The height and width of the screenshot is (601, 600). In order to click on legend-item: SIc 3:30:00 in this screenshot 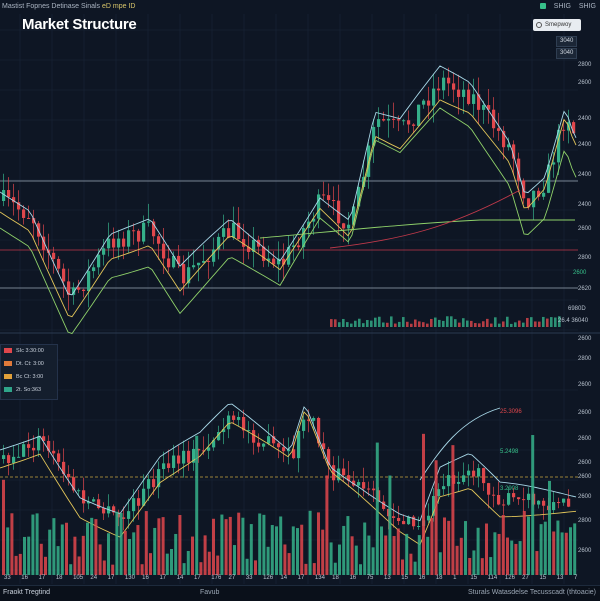, I will do `click(24, 351)`.